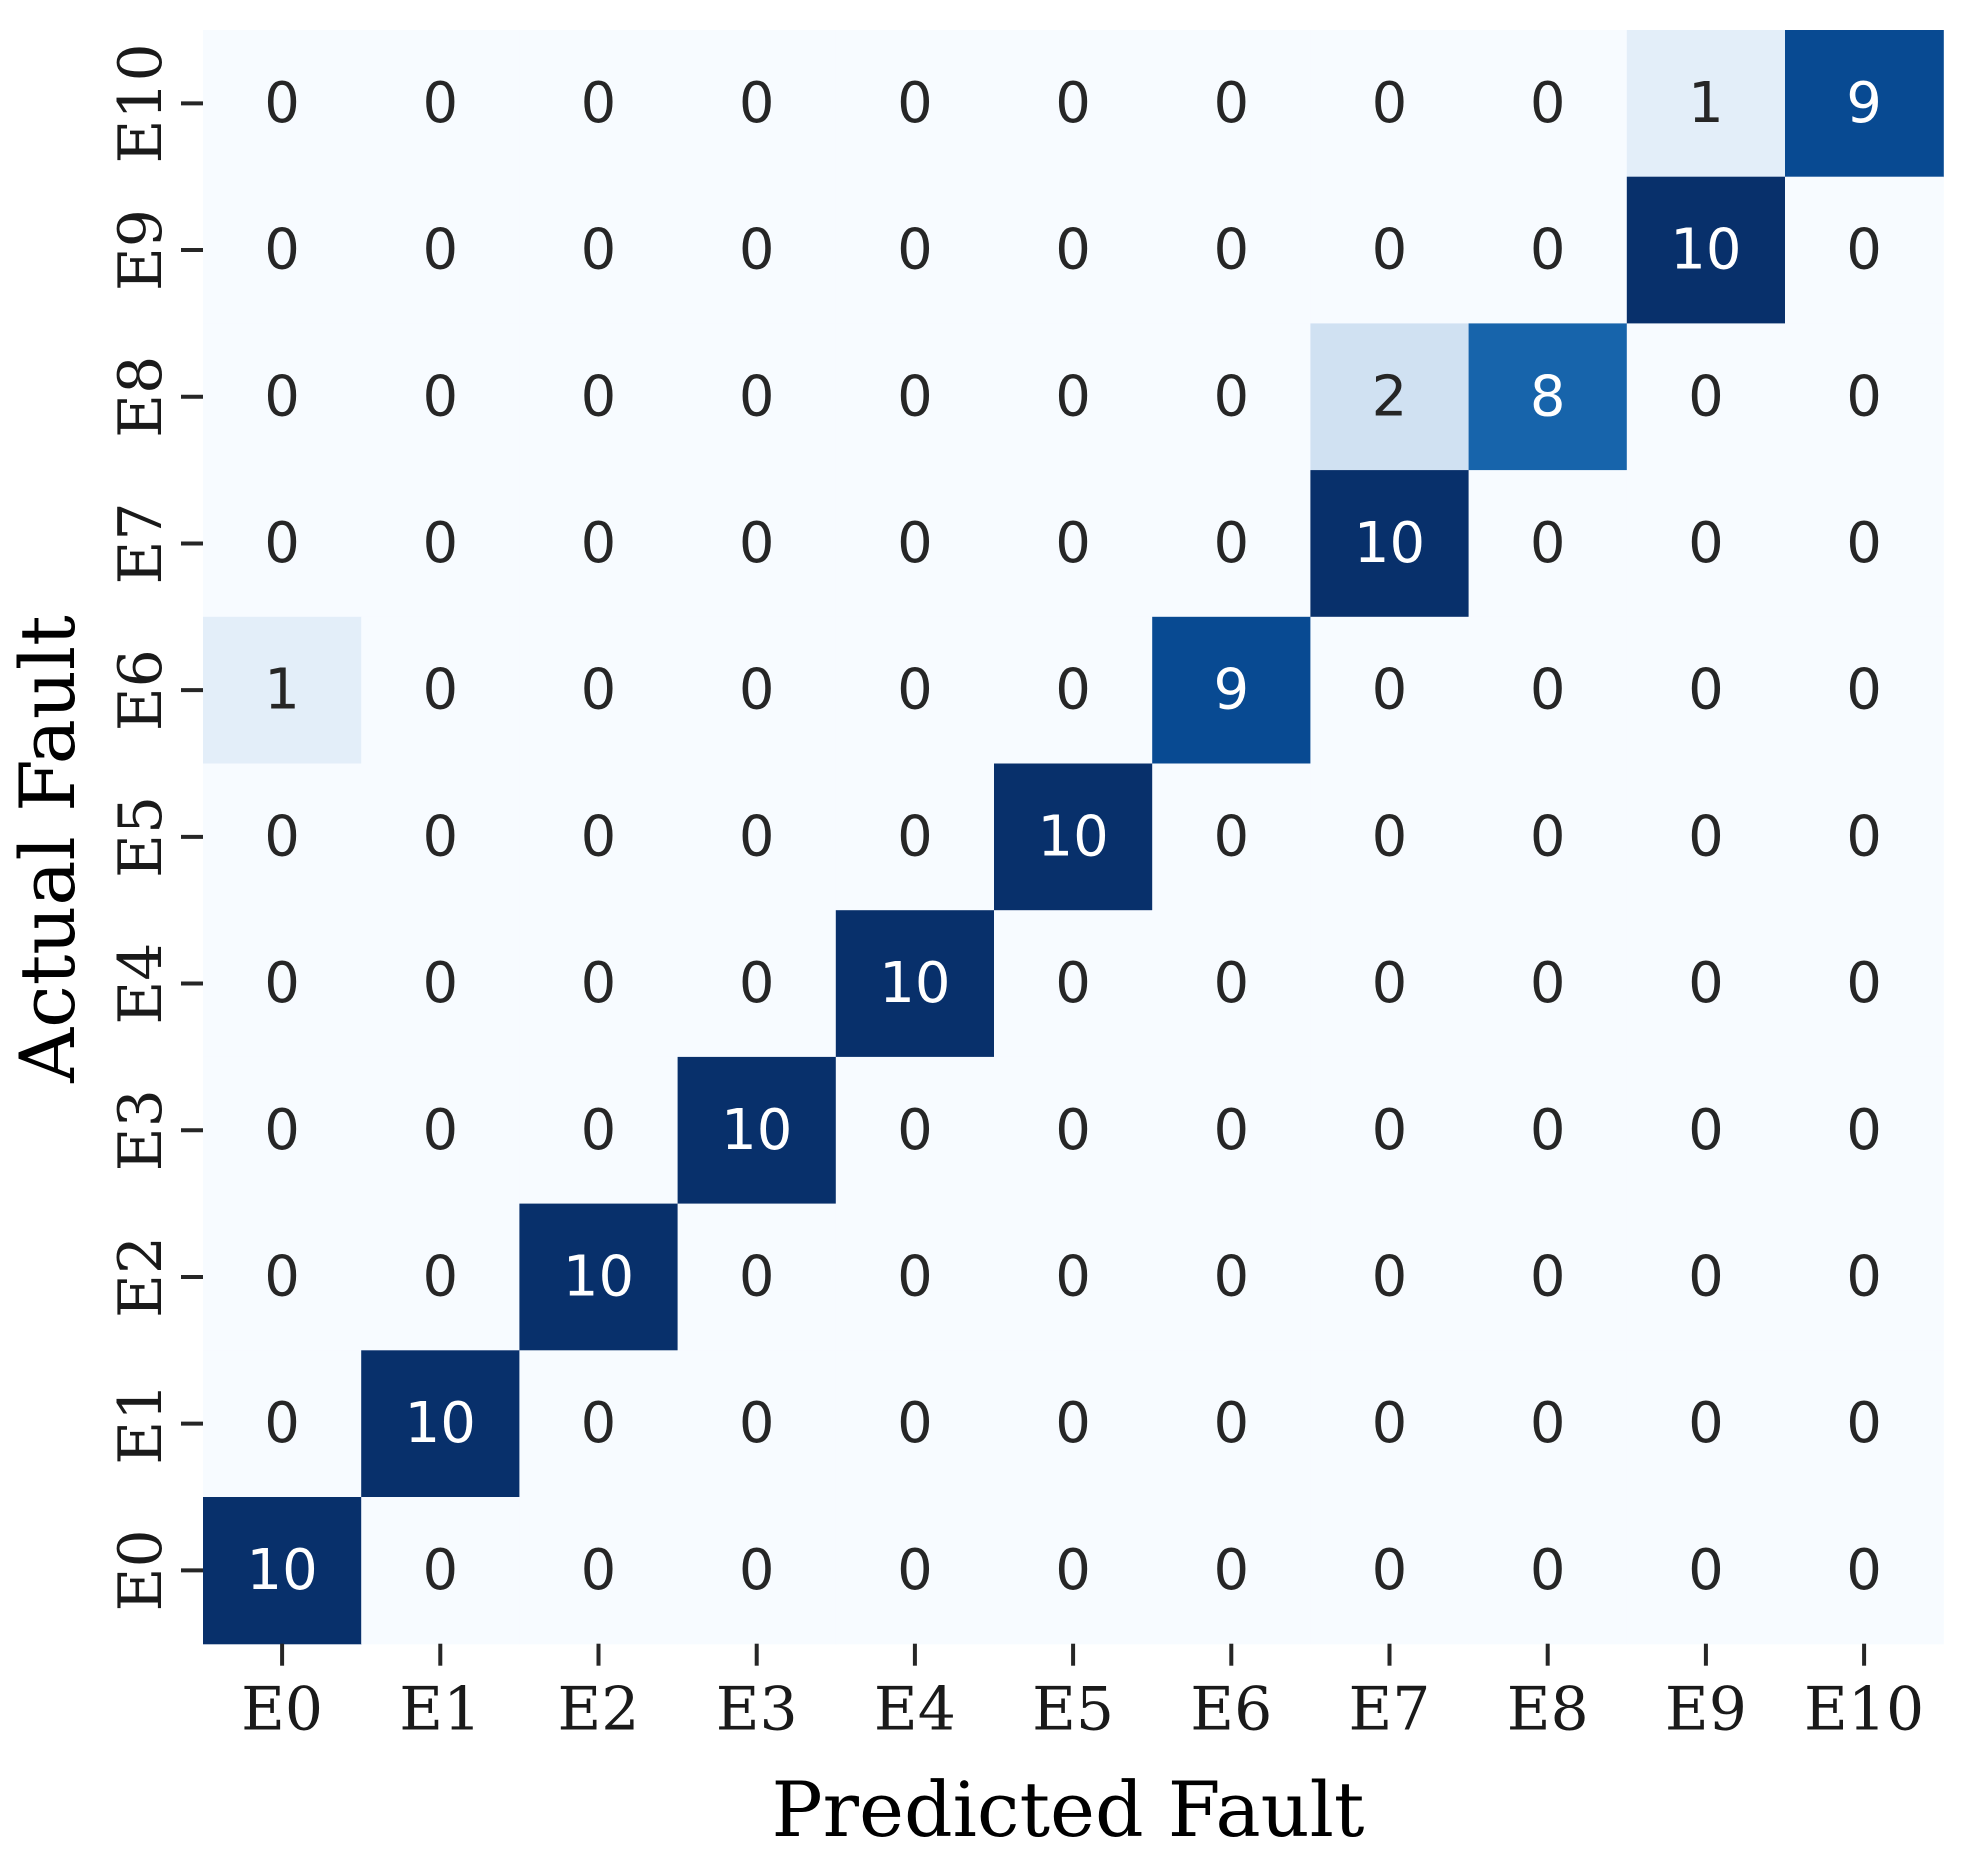  What do you see at coordinates (282, 1710) in the screenshot?
I see `x-tick-label: E0` at bounding box center [282, 1710].